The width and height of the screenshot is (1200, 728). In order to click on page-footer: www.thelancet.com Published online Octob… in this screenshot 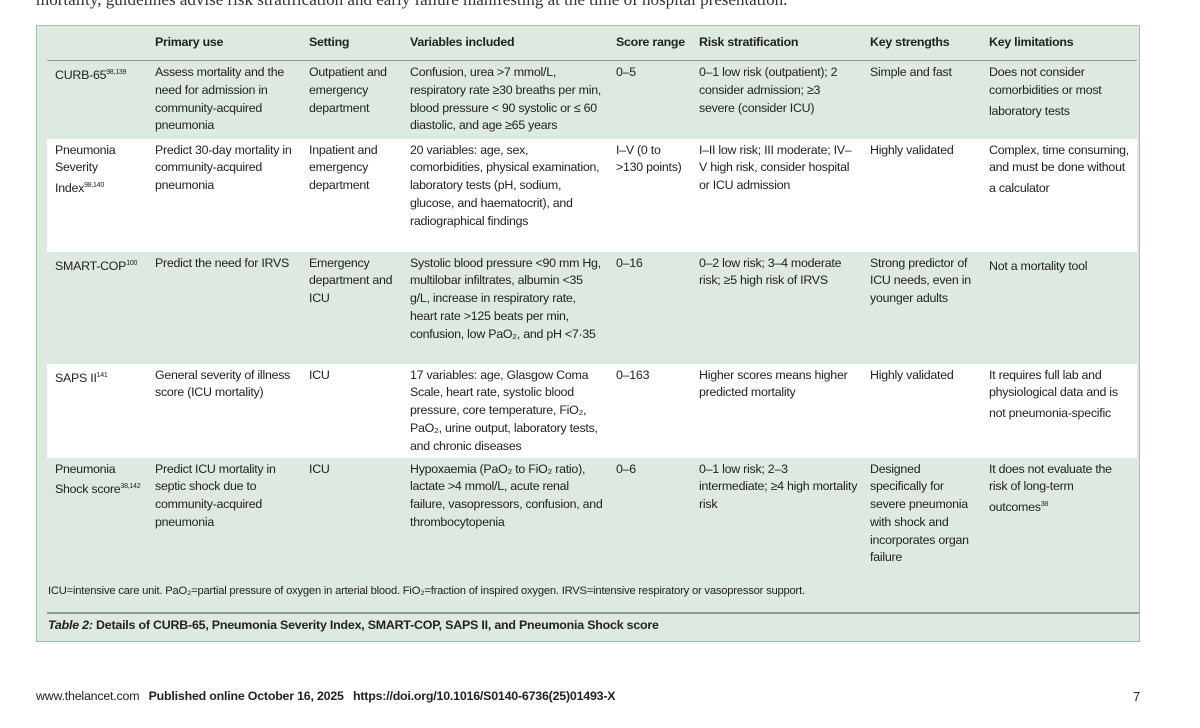, I will do `click(326, 696)`.